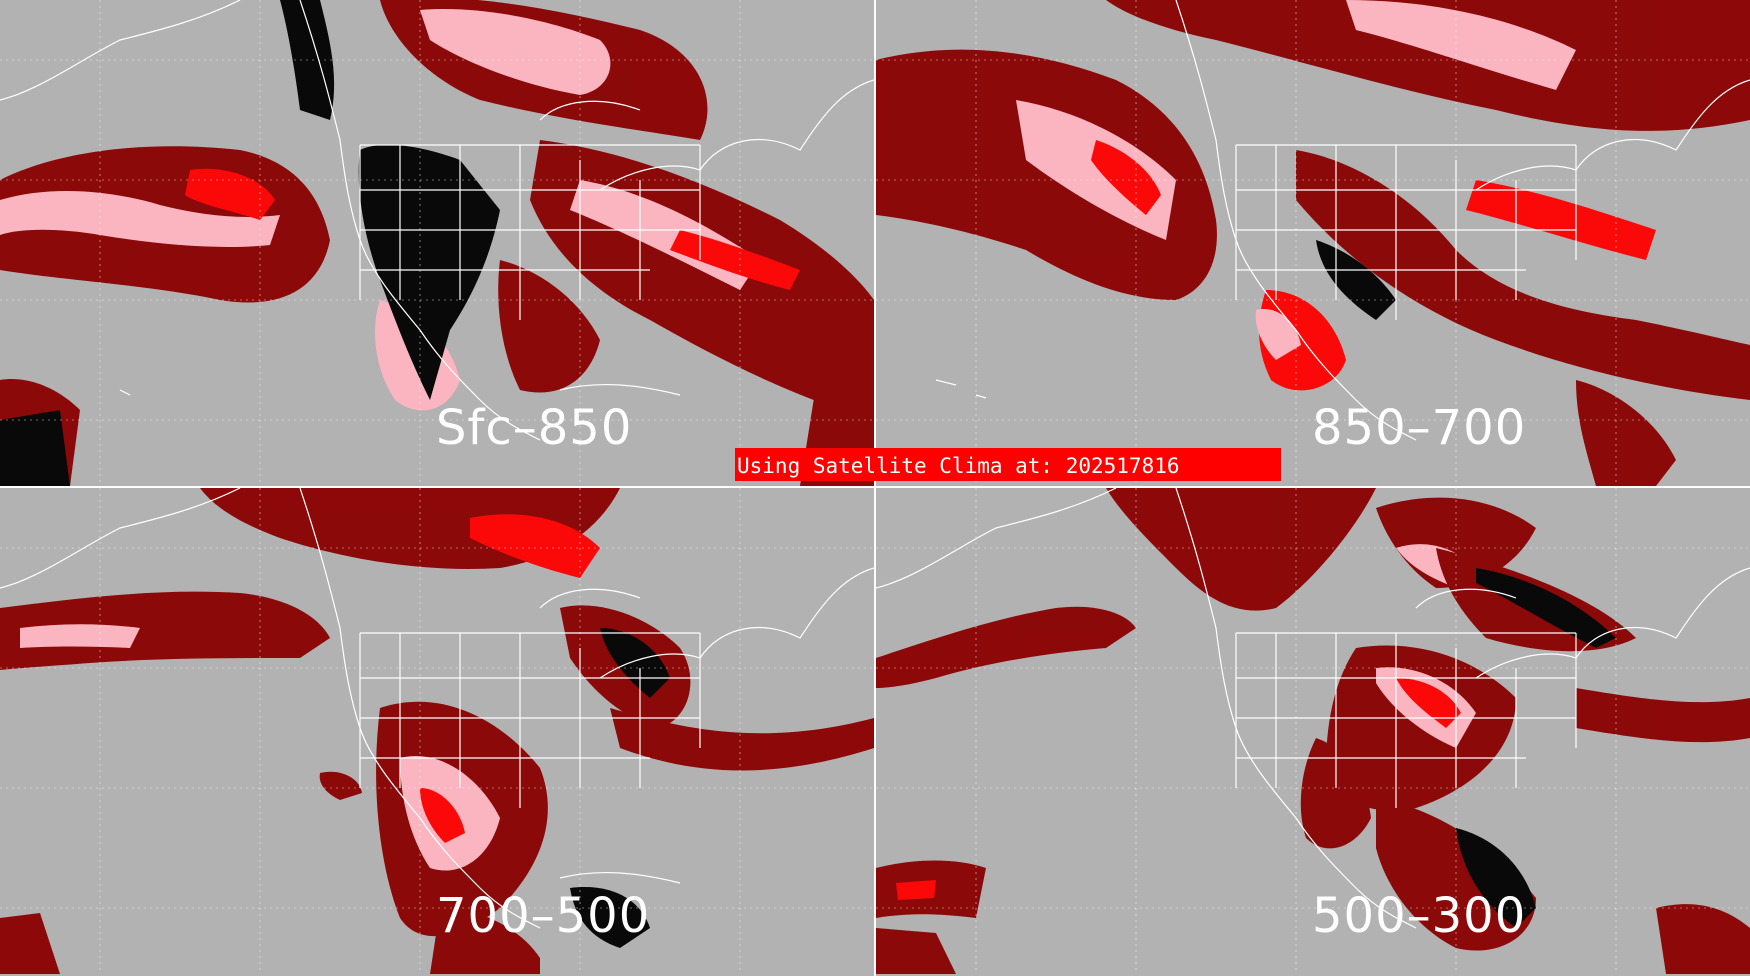 This screenshot has width=1750, height=976. What do you see at coordinates (534, 428) in the screenshot?
I see `layer-label: Sfc–850` at bounding box center [534, 428].